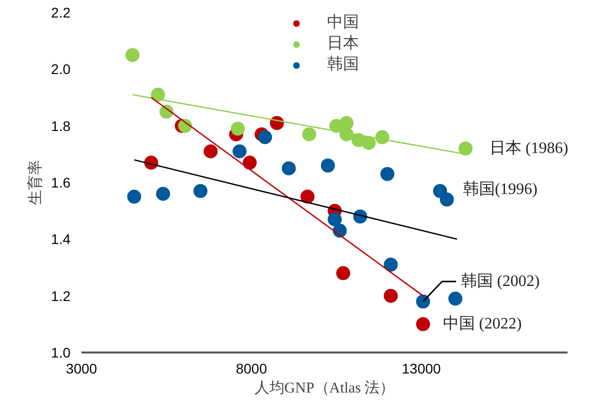  I want to click on annotation: 中国 (2022), so click(482, 323).